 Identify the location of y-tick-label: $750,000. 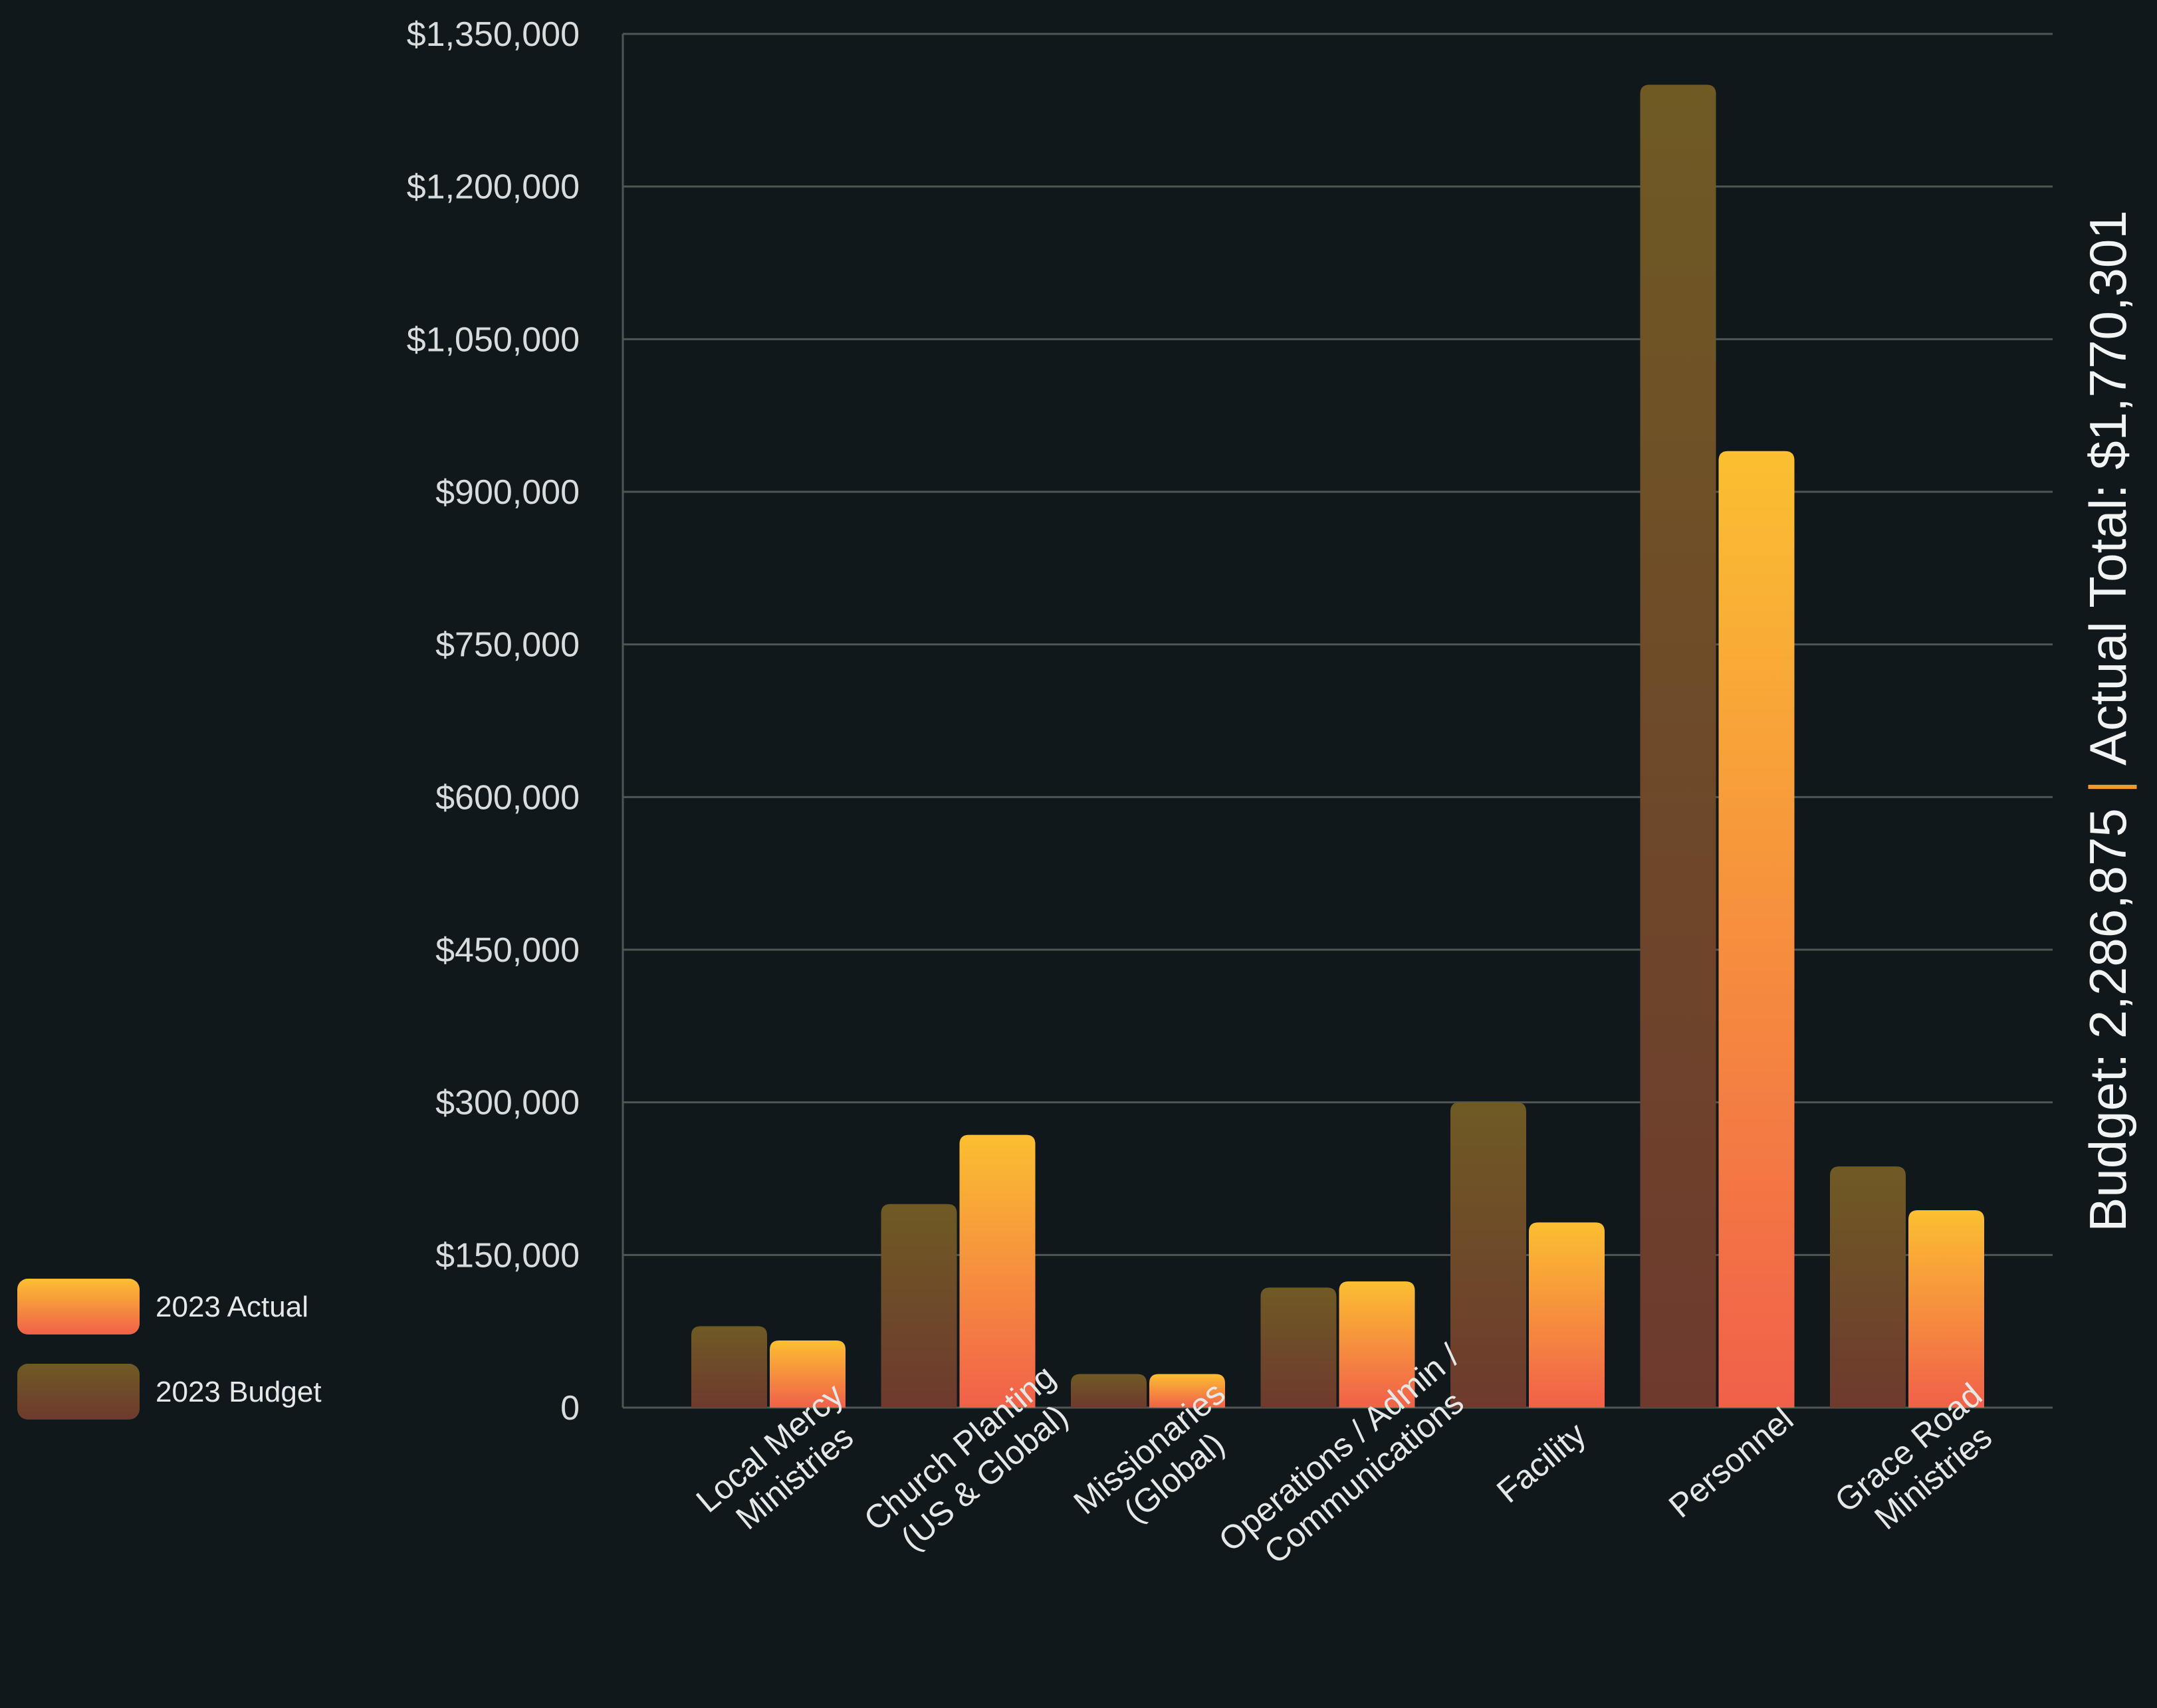
(507, 645).